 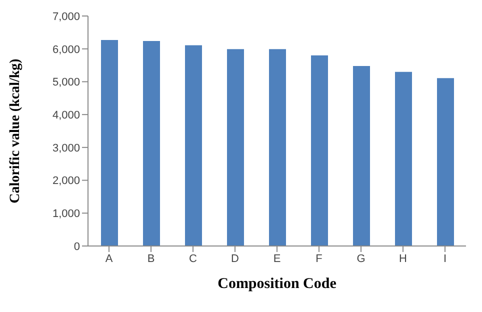 What do you see at coordinates (319, 258) in the screenshot?
I see `x-tick-label: F` at bounding box center [319, 258].